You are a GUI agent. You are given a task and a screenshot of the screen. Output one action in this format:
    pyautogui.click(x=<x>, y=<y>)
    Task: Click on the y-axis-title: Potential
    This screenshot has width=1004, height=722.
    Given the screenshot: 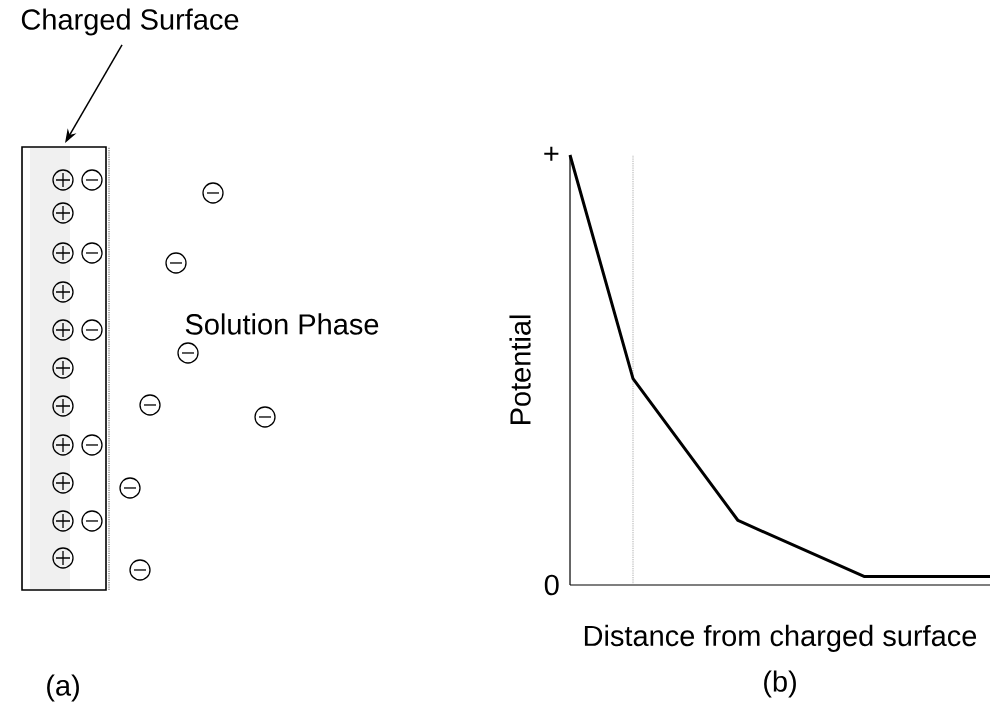 What is the action you would take?
    pyautogui.click(x=520, y=370)
    